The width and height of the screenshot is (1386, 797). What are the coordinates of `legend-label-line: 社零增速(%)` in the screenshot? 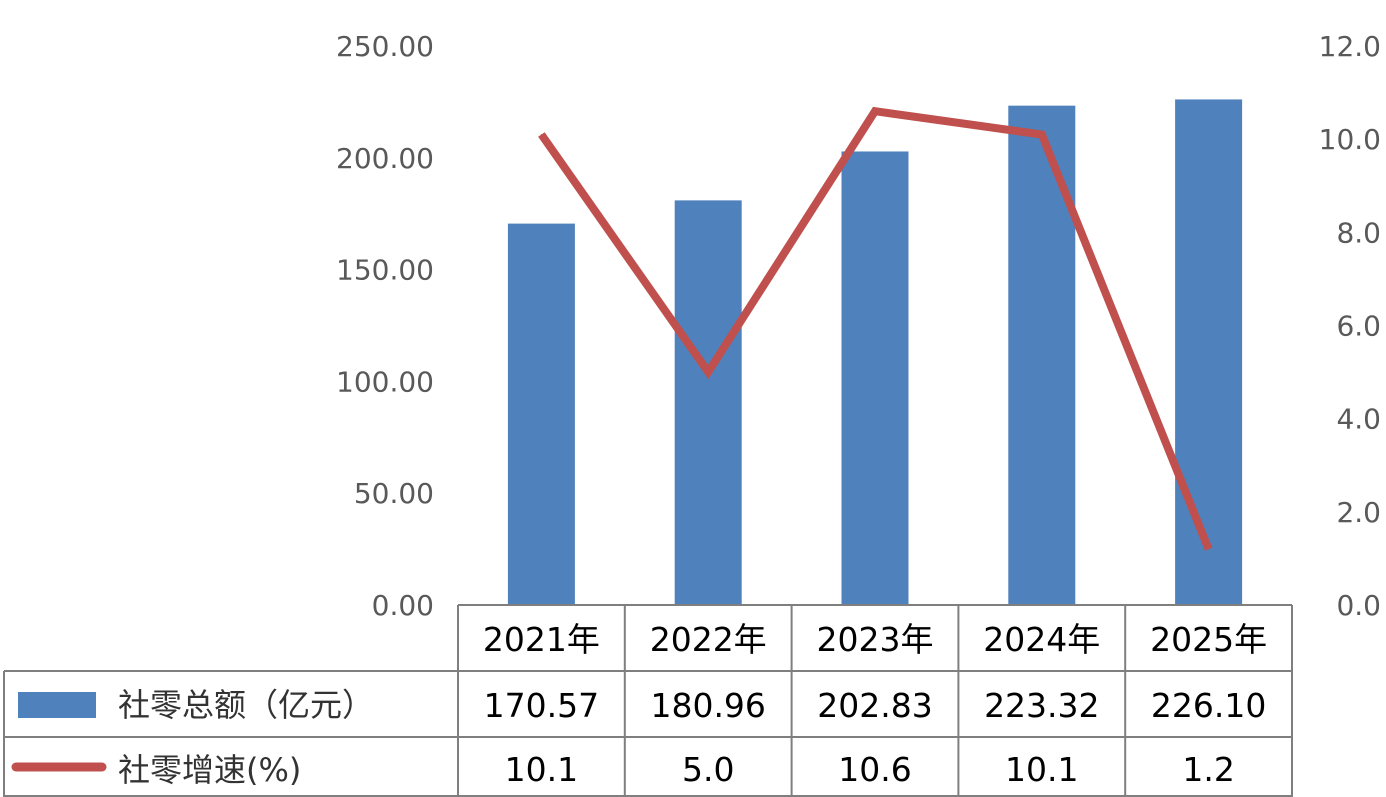 It's located at (209, 770).